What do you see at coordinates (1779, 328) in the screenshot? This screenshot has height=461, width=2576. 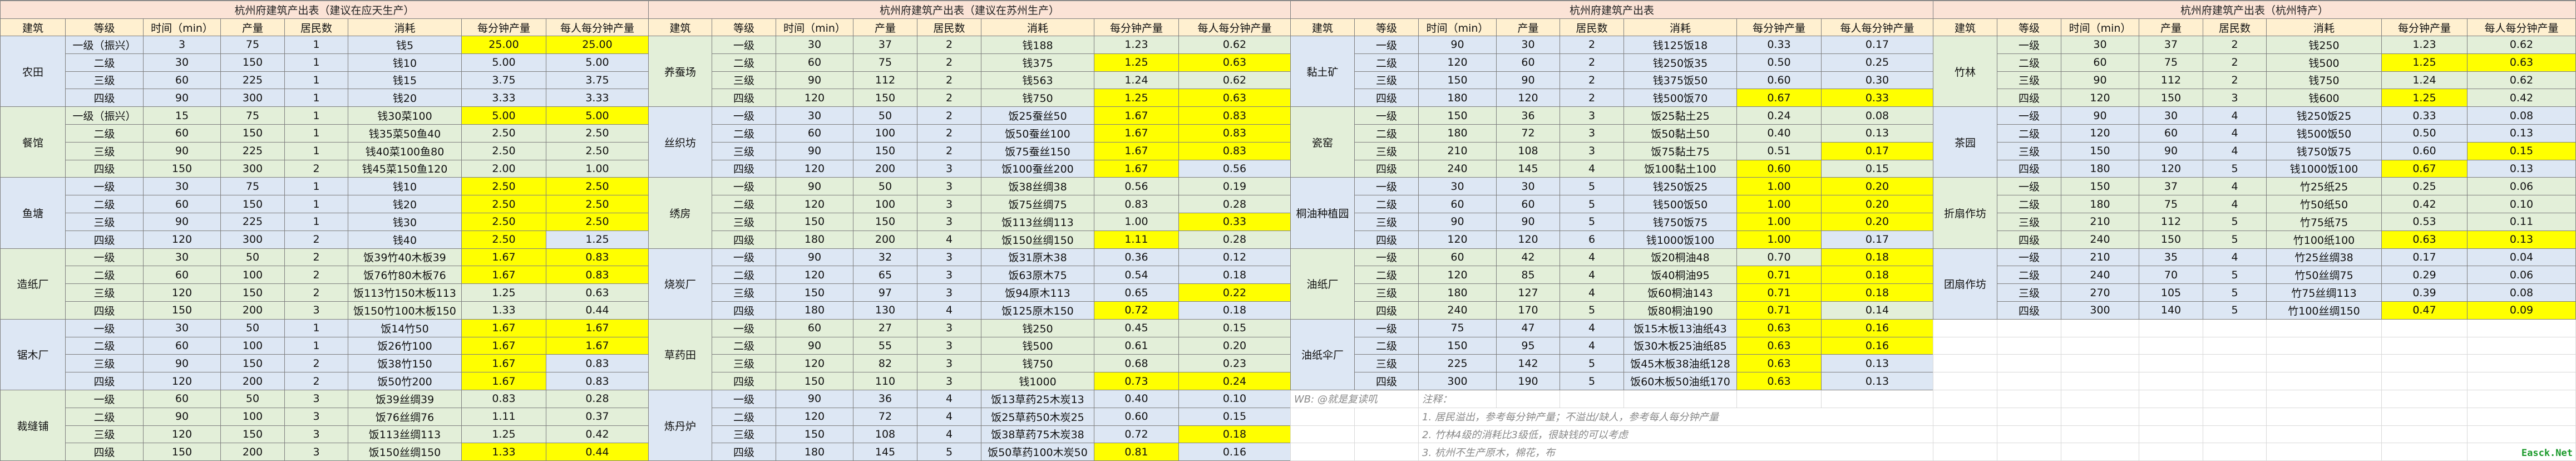 I see `per-minute-output-cell: 0.63` at bounding box center [1779, 328].